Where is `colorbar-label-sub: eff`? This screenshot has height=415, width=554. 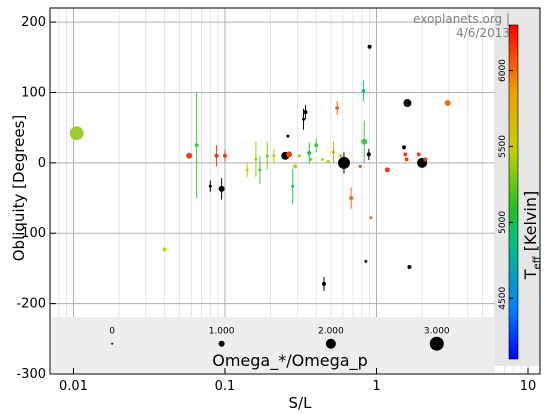 colorbar-label-sub: eff is located at coordinates (537, 262).